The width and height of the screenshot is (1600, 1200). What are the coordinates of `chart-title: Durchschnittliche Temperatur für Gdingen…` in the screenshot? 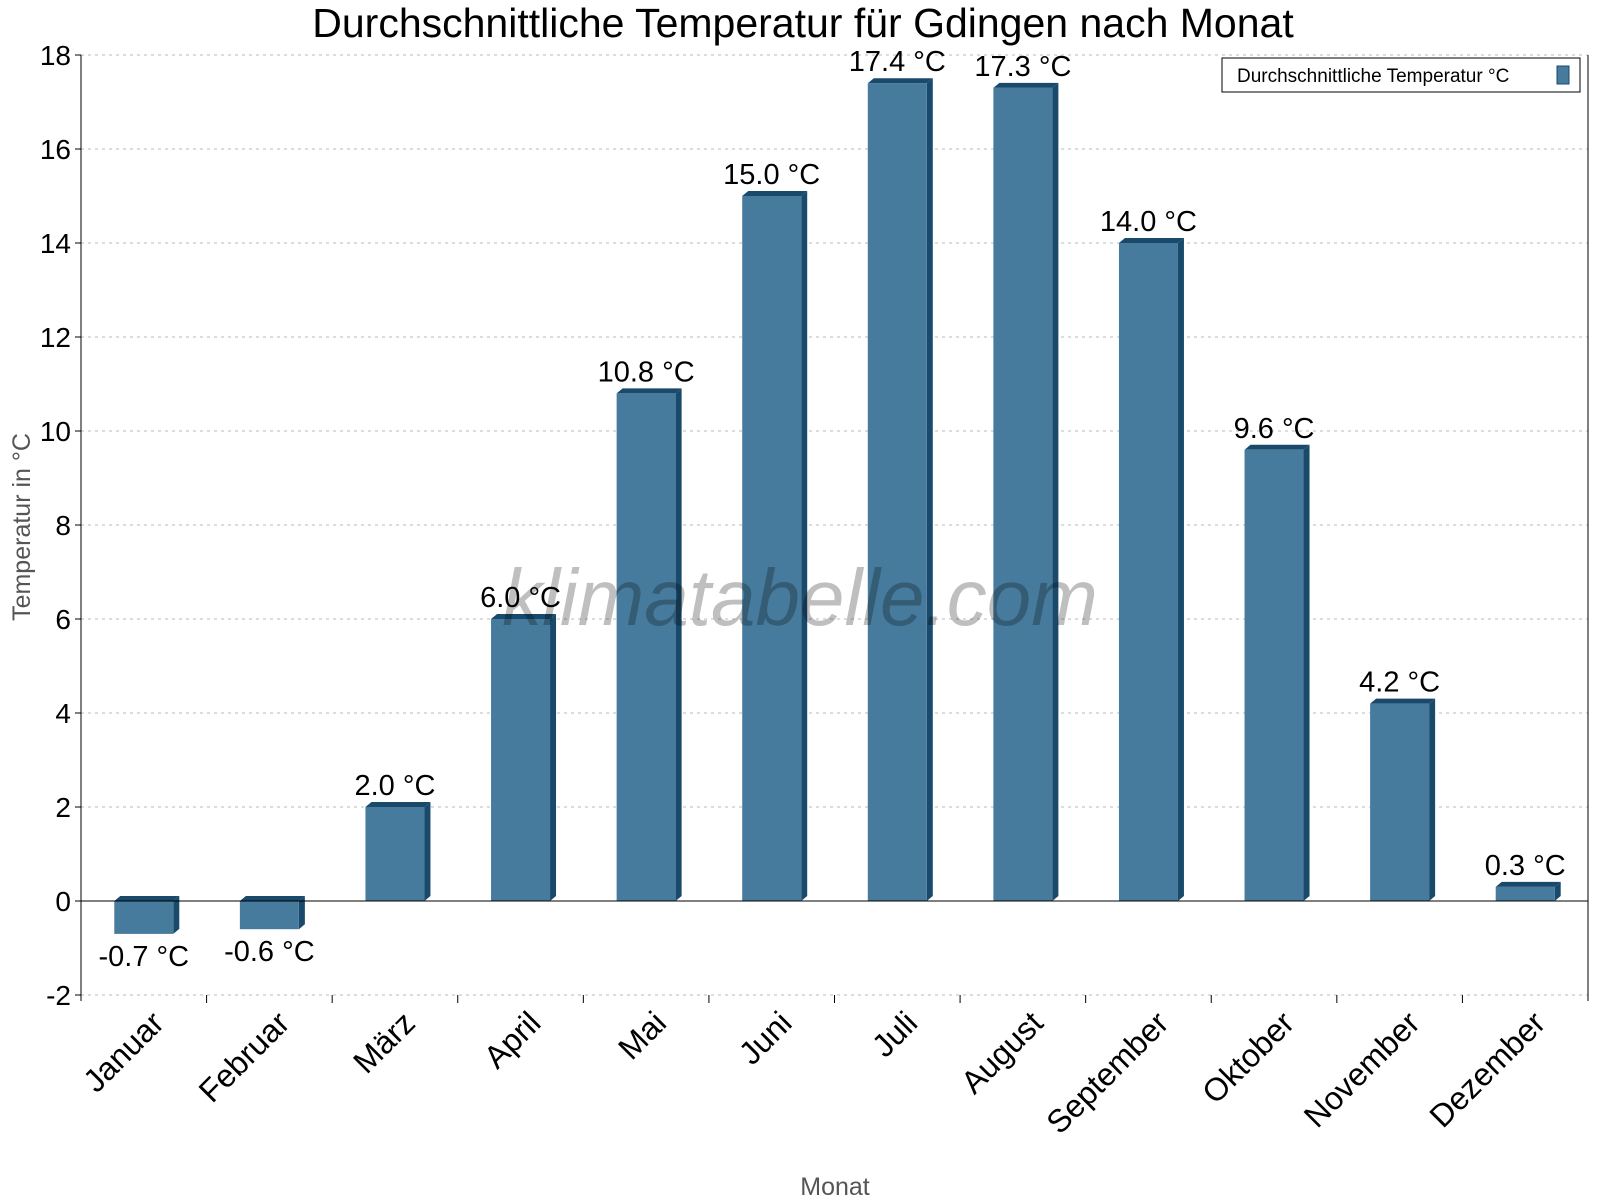 It's located at (803, 23).